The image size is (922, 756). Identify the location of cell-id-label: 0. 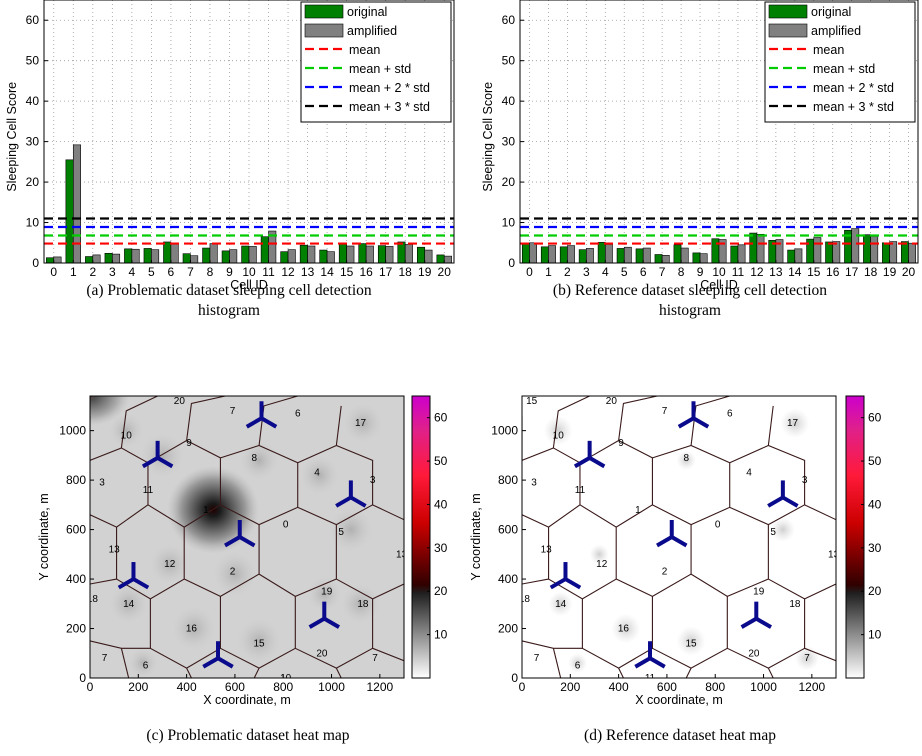
(718, 525).